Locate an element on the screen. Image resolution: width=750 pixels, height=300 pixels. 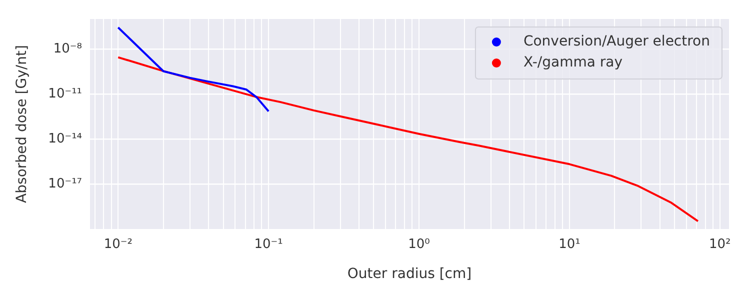
legend-label: Conversion/Auger electron is located at coordinates (616, 42).